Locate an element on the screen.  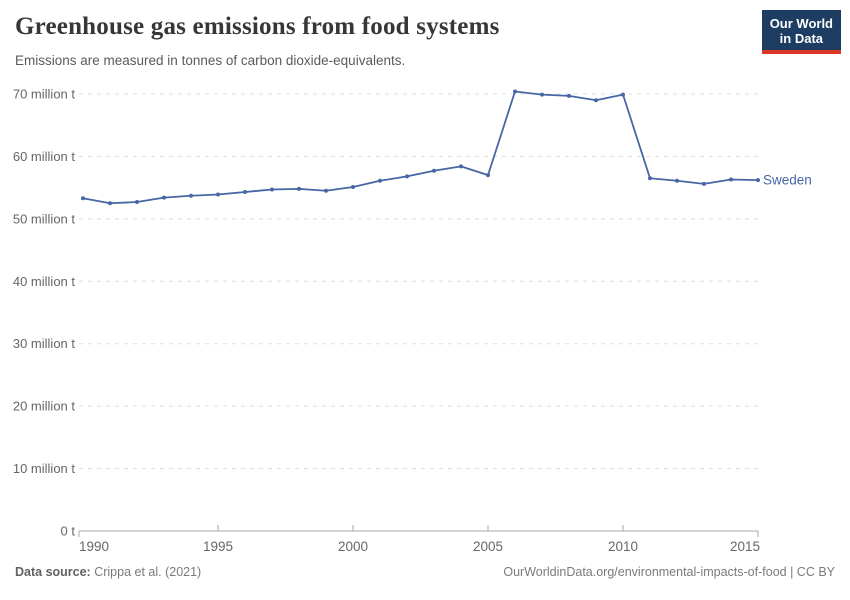
y-tick-label: 20 million t is located at coordinates (44, 406).